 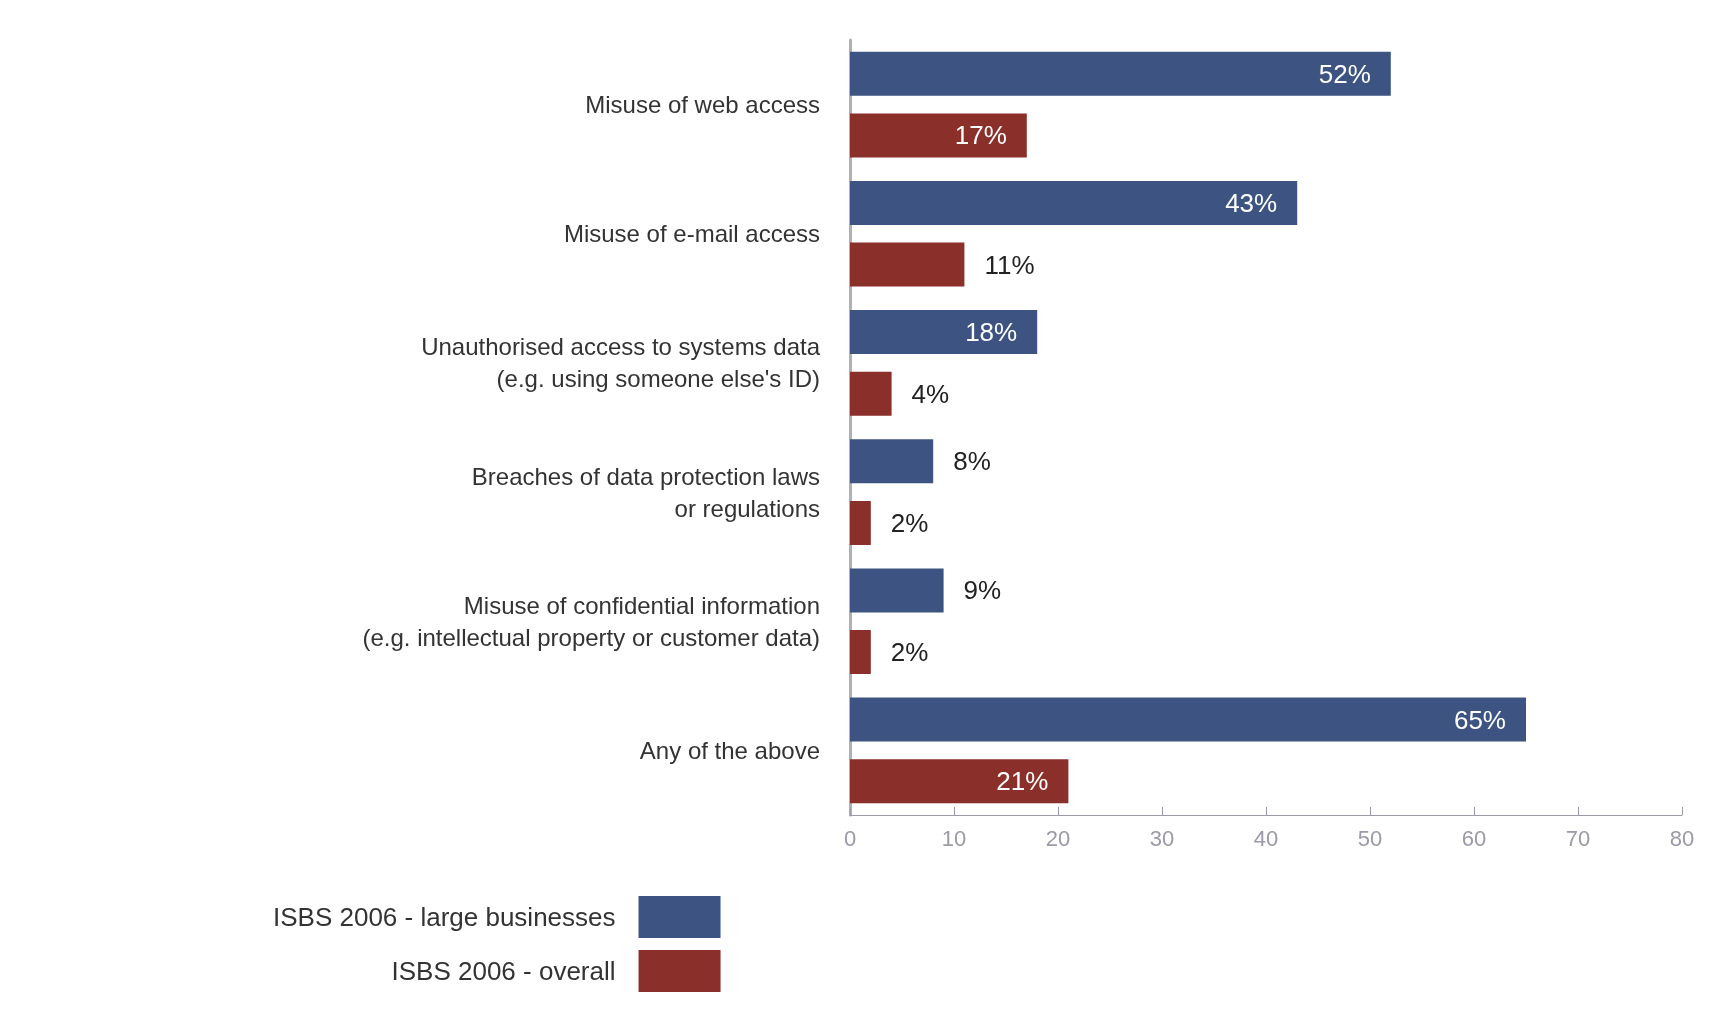 What do you see at coordinates (1162, 838) in the screenshot?
I see `x-tick-label: 30` at bounding box center [1162, 838].